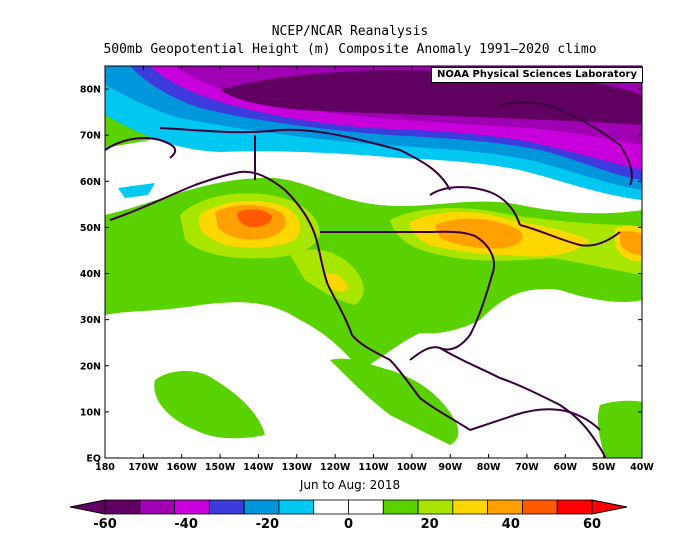 The width and height of the screenshot is (700, 546). What do you see at coordinates (373, 467) in the screenshot?
I see `lon-label: 110W` at bounding box center [373, 467].